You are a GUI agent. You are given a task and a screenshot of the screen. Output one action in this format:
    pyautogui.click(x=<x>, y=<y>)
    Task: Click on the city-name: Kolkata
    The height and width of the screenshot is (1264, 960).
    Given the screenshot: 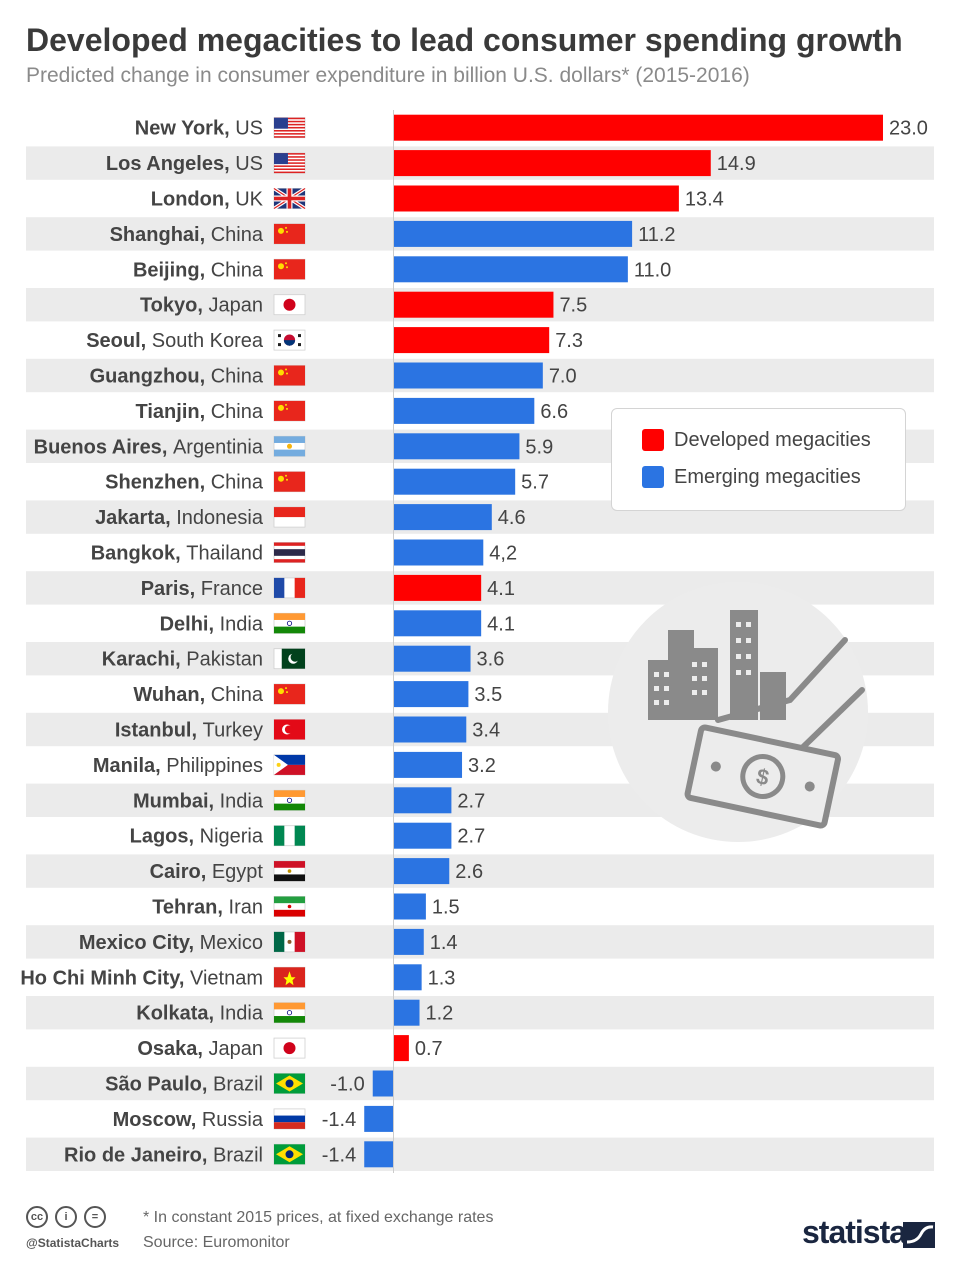 What is the action you would take?
    pyautogui.click(x=172, y=1014)
    